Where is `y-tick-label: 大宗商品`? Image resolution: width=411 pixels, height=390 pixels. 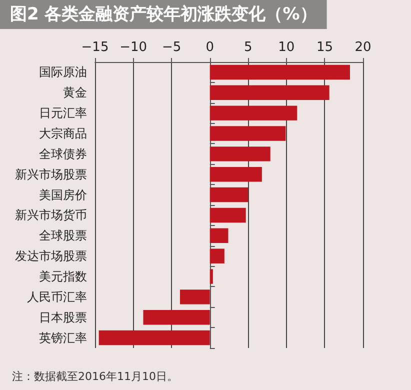
y-tick-label: 大宗商品 is located at coordinates (63, 133).